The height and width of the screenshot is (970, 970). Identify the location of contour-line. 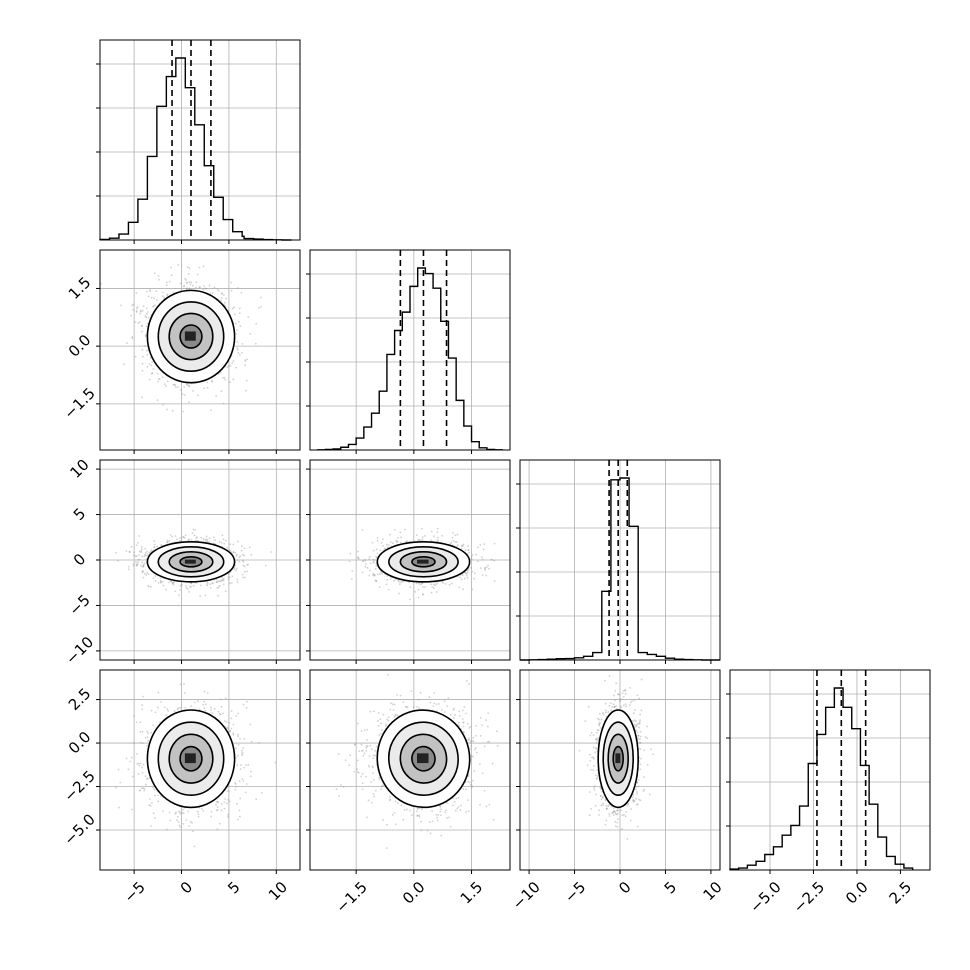
(423, 562).